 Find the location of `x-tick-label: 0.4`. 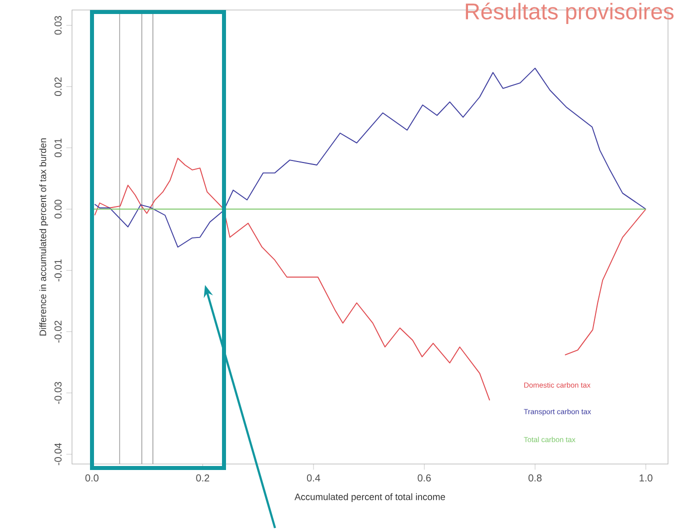

x-tick-label: 0.4 is located at coordinates (313, 478).